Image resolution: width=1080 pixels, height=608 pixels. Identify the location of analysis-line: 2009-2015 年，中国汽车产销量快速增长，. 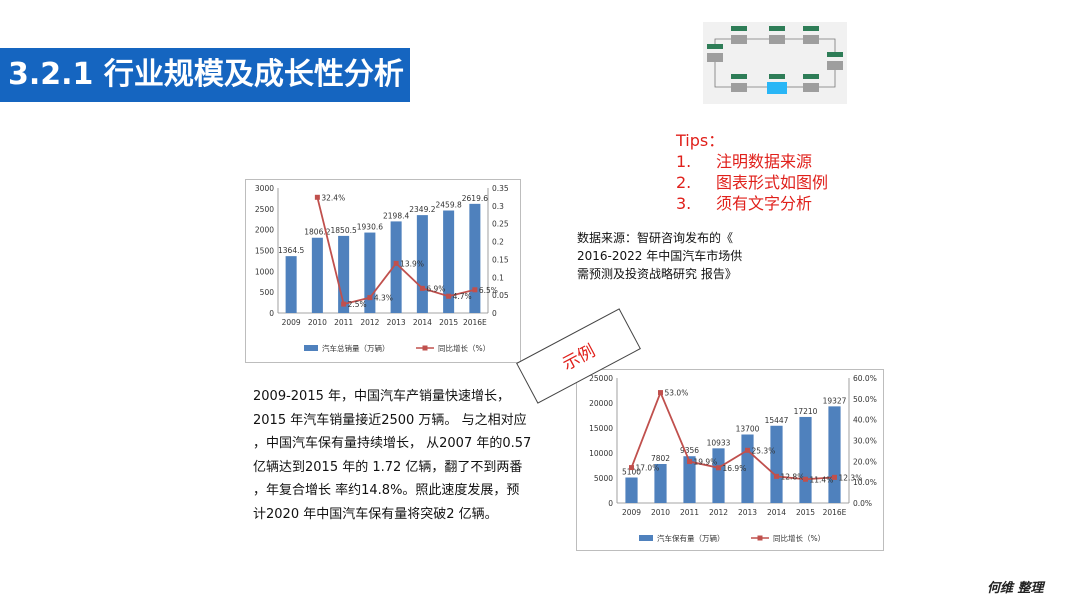
(381, 396).